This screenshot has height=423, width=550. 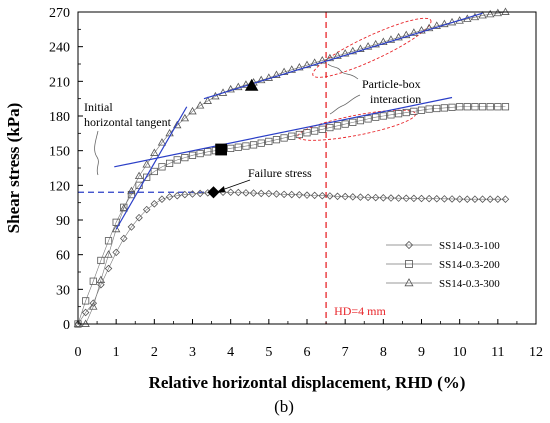 I want to click on x-tick-label: 6, so click(x=307, y=352).